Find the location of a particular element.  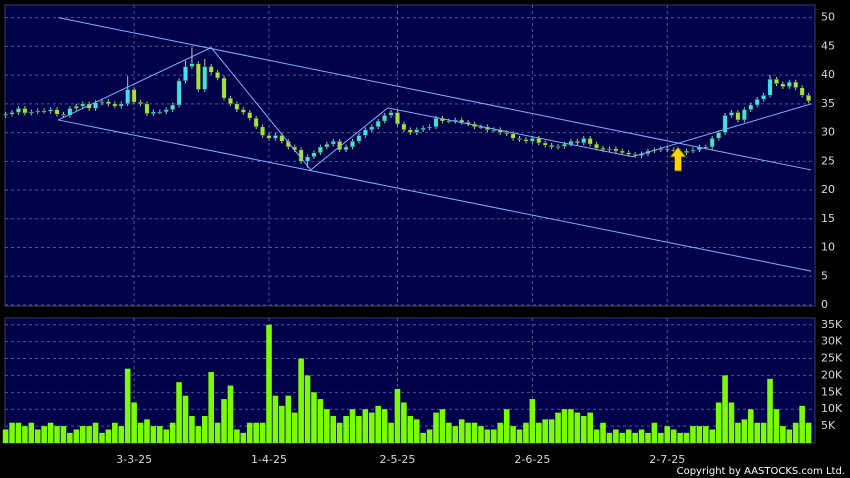

y-tick-label: 5K is located at coordinates (828, 425).